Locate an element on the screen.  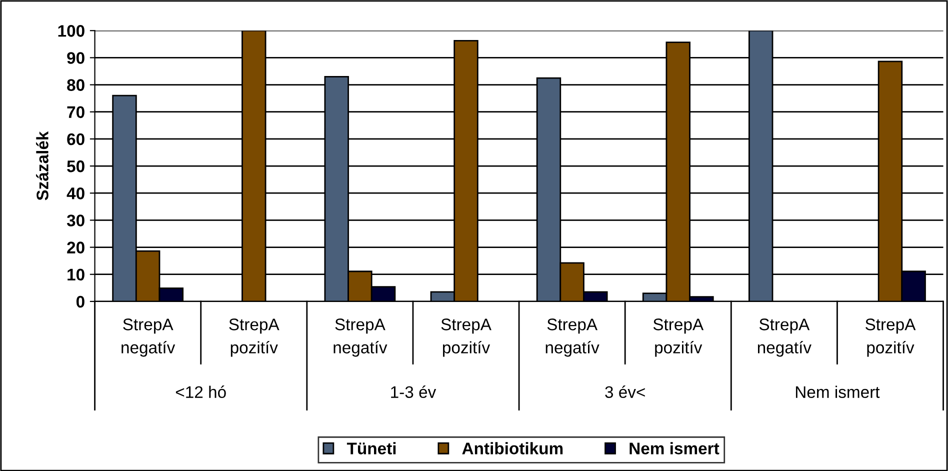
y-tick-label: 0 is located at coordinates (80, 302).